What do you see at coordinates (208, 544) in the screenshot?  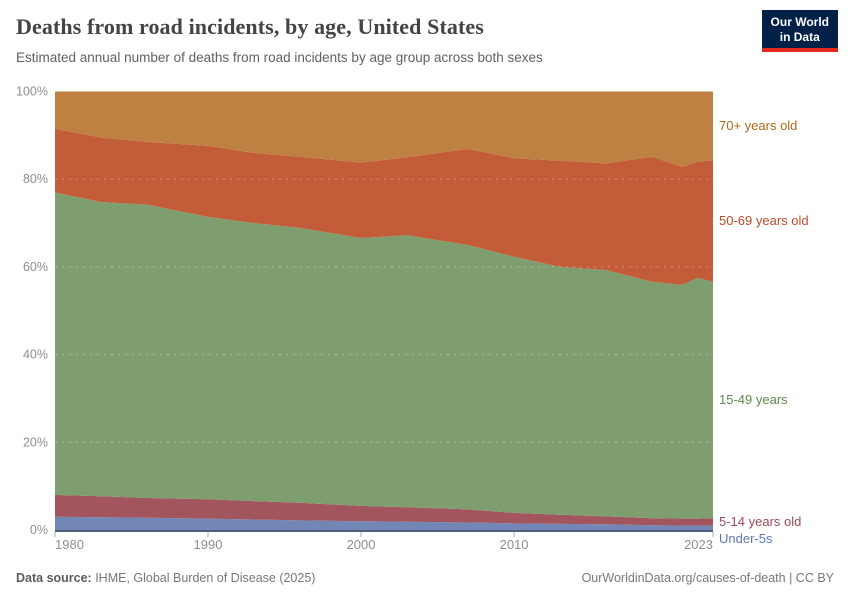 I see `x-tick-label-1990: 1990` at bounding box center [208, 544].